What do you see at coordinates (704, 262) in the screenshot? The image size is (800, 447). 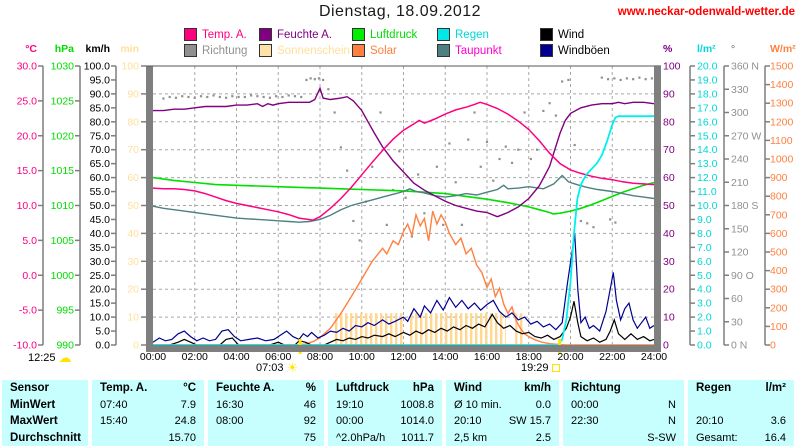 I see `axis-tick-label: 6.0` at bounding box center [704, 262].